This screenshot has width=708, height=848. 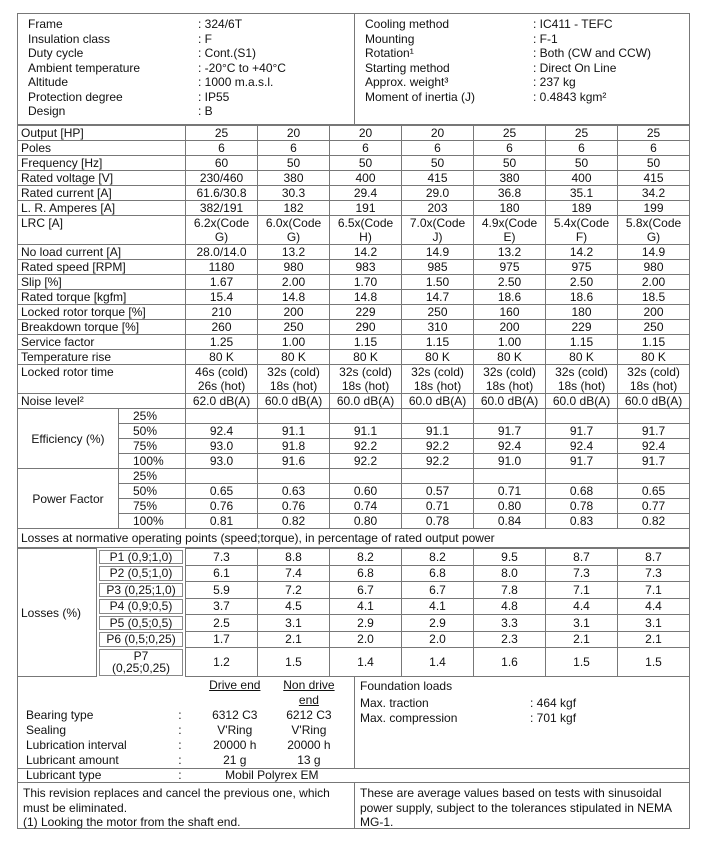 I want to click on cell-value: 34.2, so click(x=654, y=193).